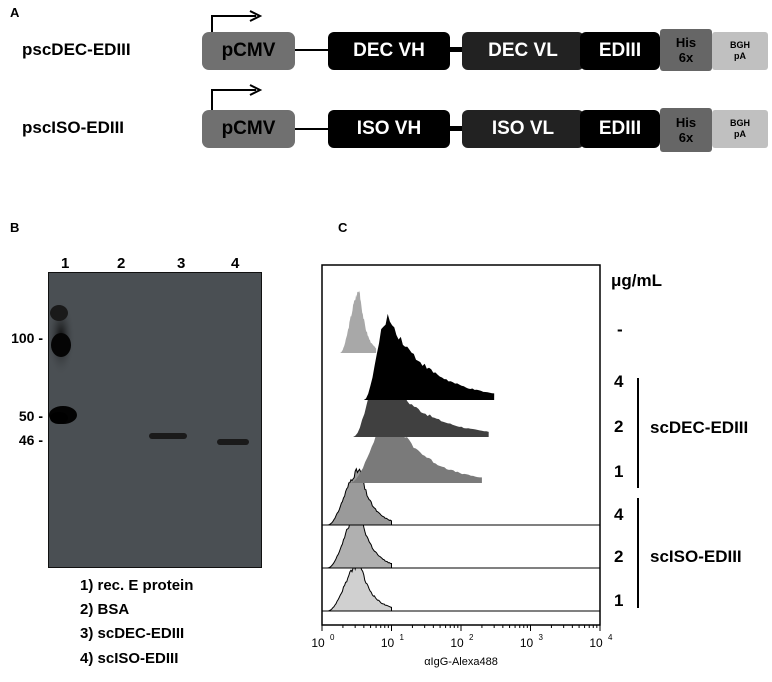 This screenshot has width=772, height=682. Describe the element at coordinates (402, 637) in the screenshot. I see `x-tick-exponent: 1` at that location.